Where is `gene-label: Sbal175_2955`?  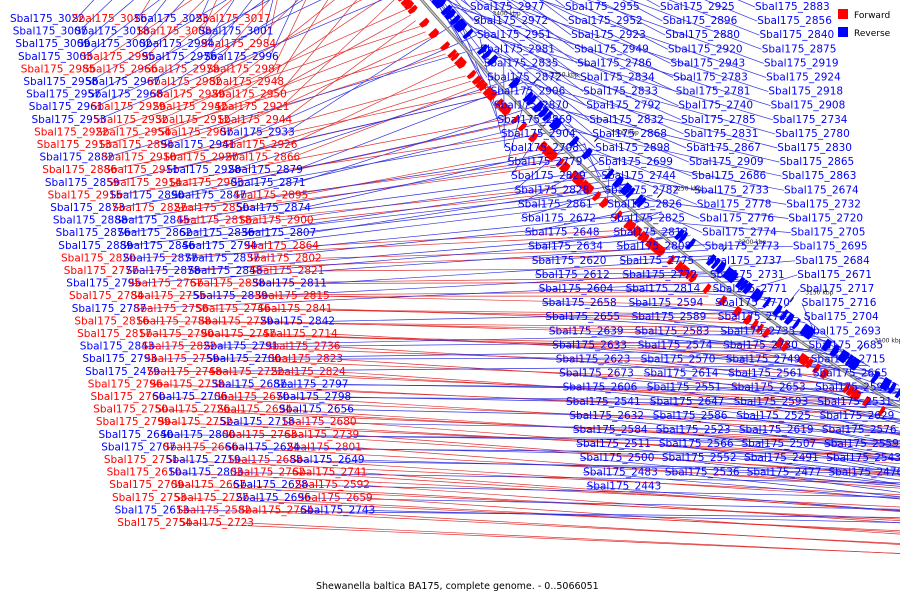 gene-label: Sbal175_2955 is located at coordinates (602, 7).